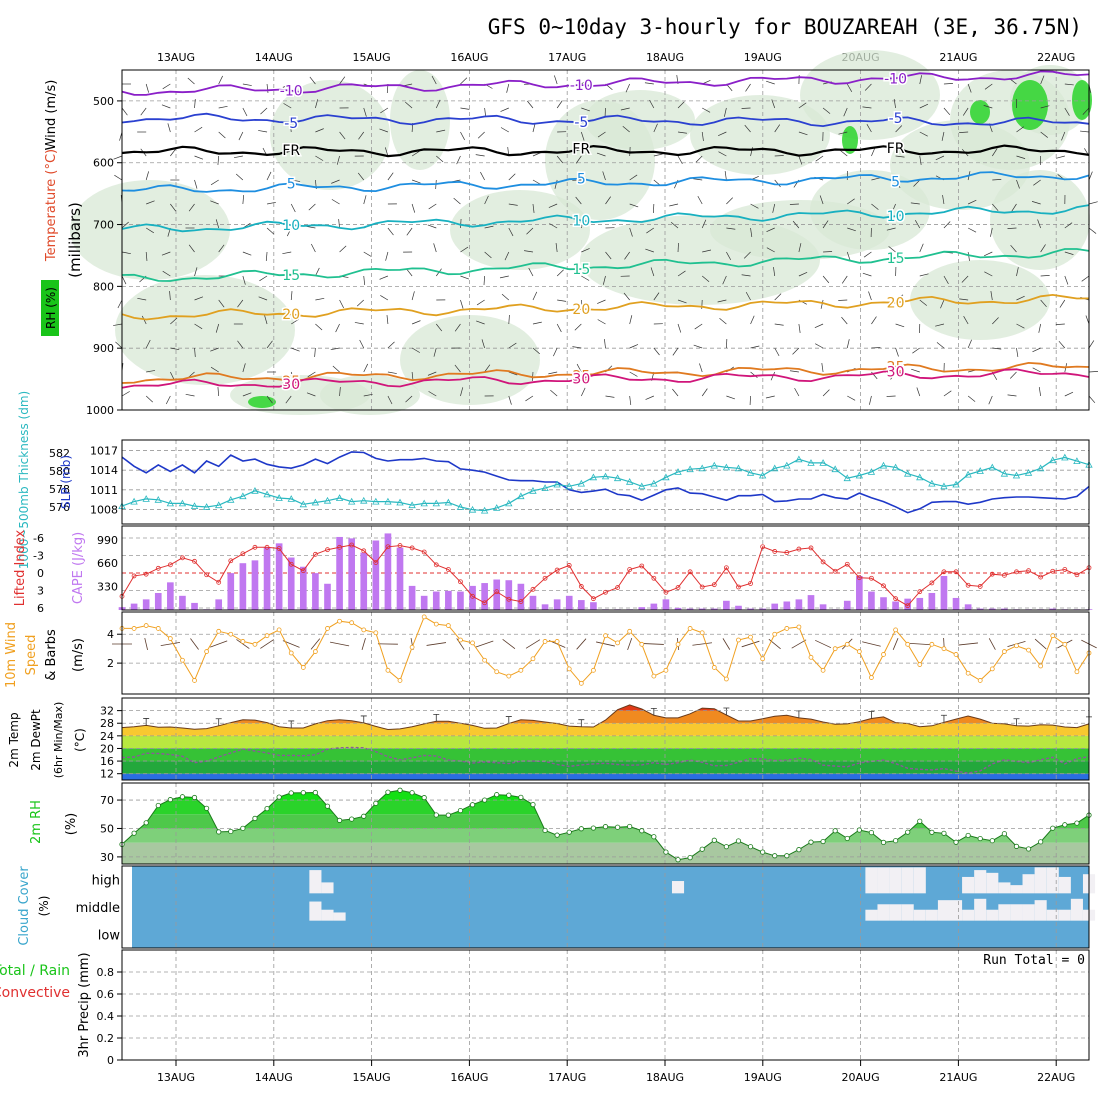  What do you see at coordinates (653, 711) in the screenshot?
I see `minmax-whisker` at bounding box center [653, 711].